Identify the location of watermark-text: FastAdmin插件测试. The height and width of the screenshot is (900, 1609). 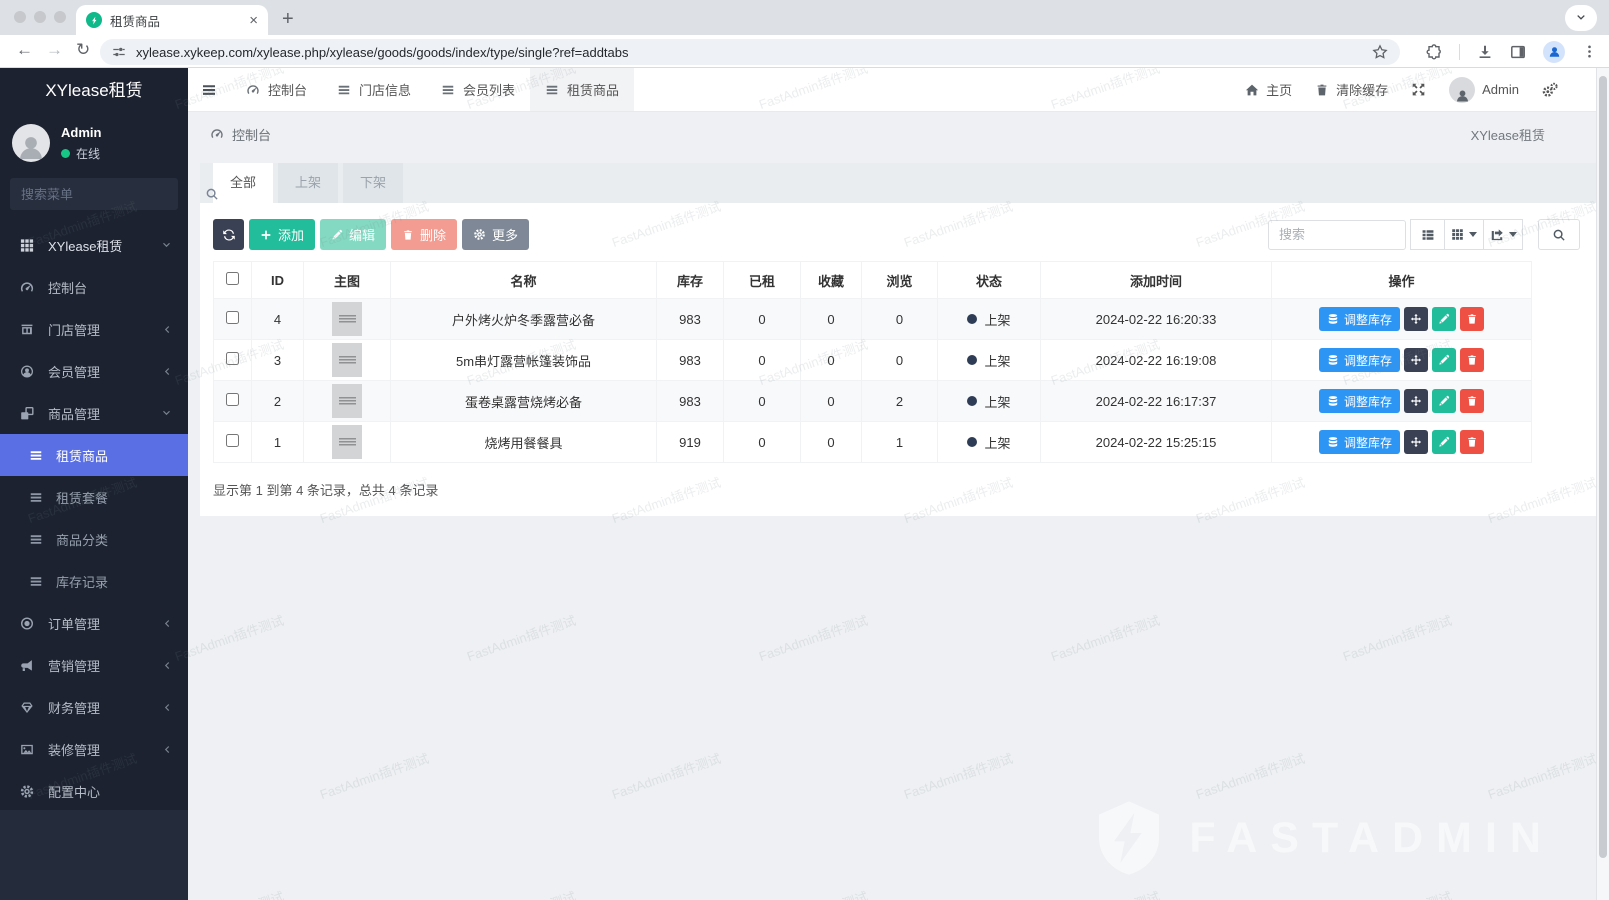
(1105, 893).